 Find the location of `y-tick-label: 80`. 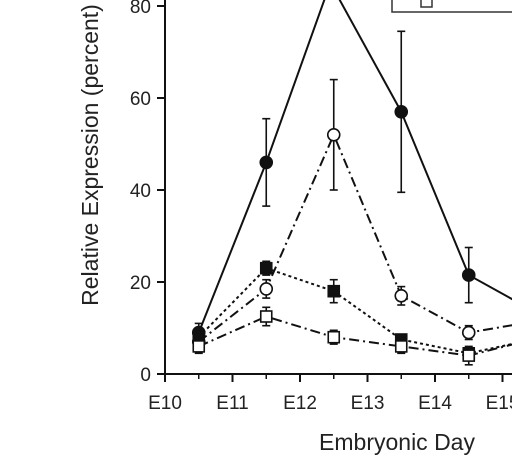

y-tick-label: 80 is located at coordinates (140, 9).